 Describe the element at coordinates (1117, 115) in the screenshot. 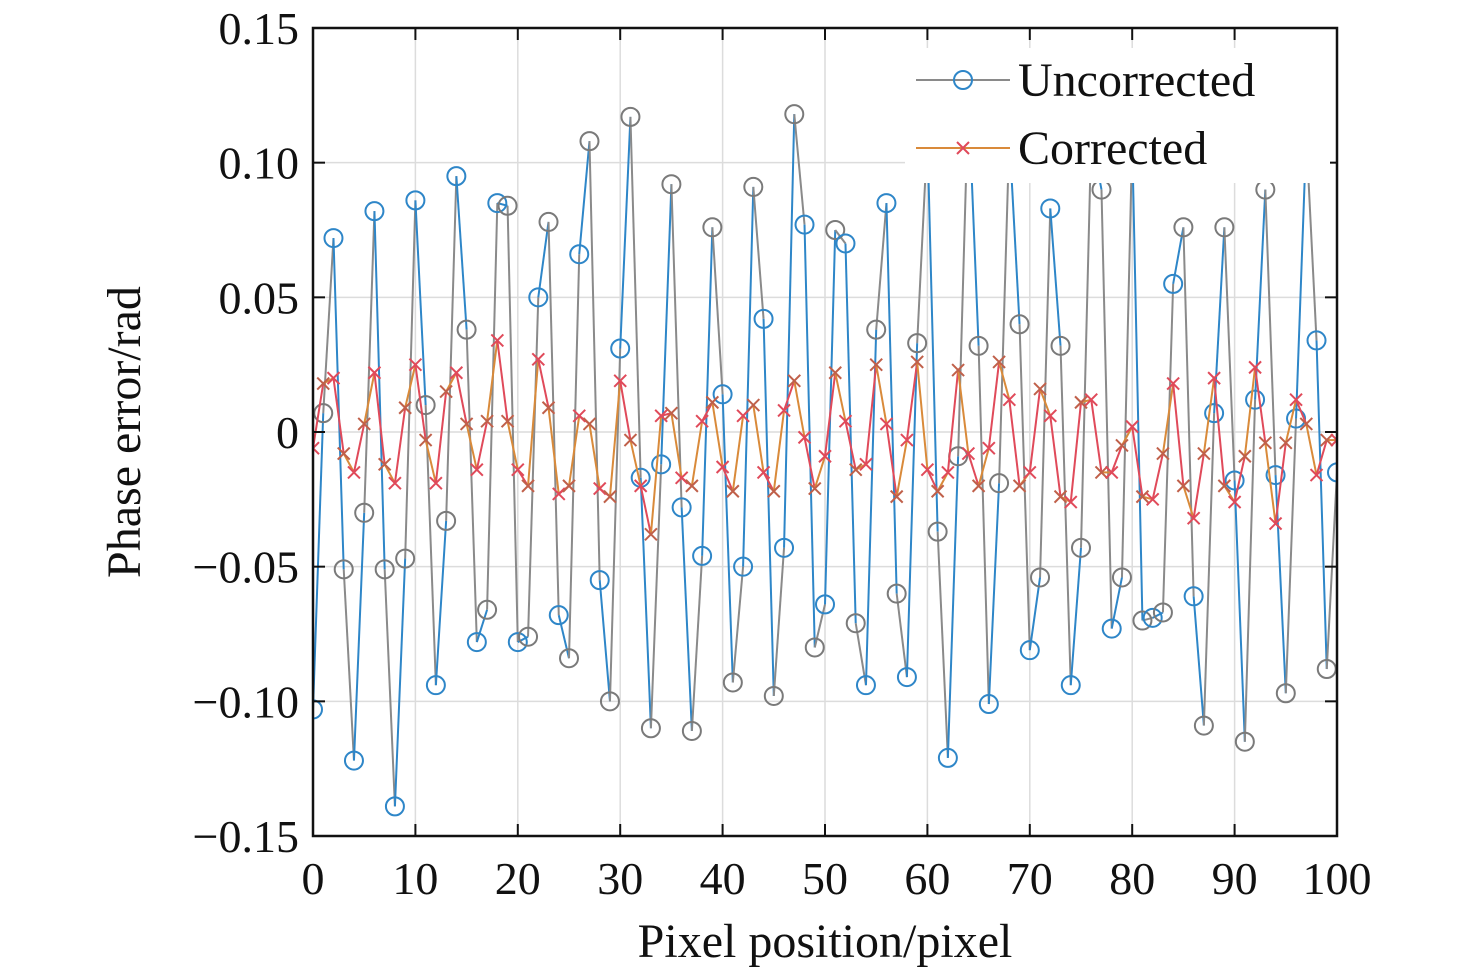

I see `legend-background` at that location.